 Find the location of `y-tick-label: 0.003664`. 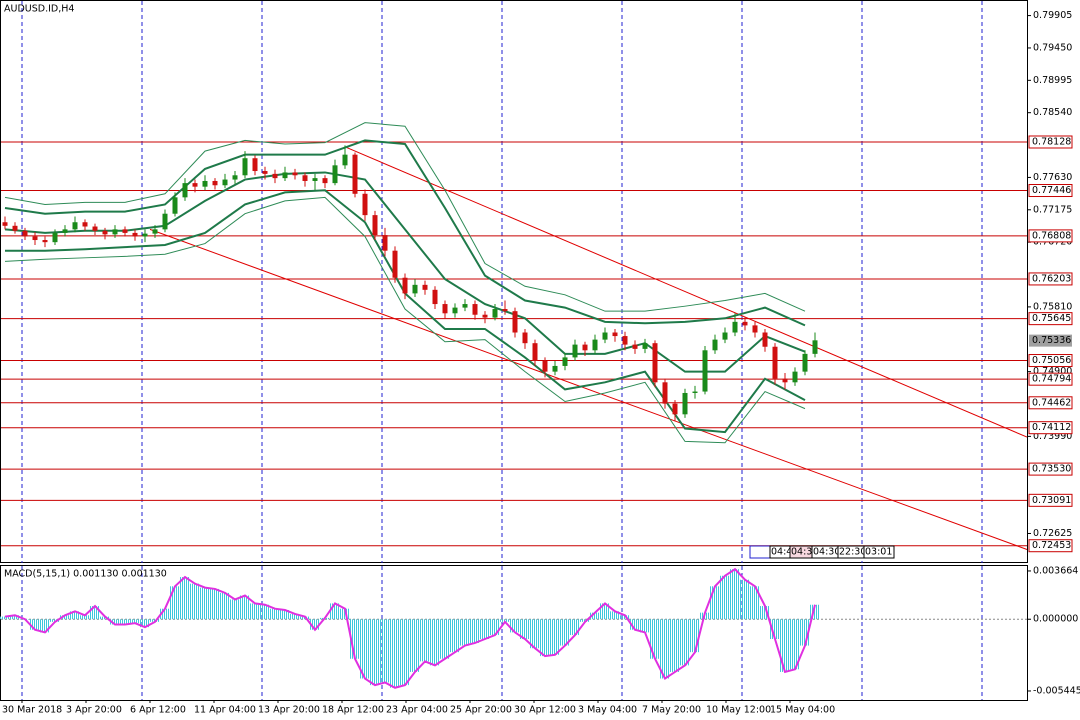

y-tick-label: 0.003664 is located at coordinates (1055, 570).